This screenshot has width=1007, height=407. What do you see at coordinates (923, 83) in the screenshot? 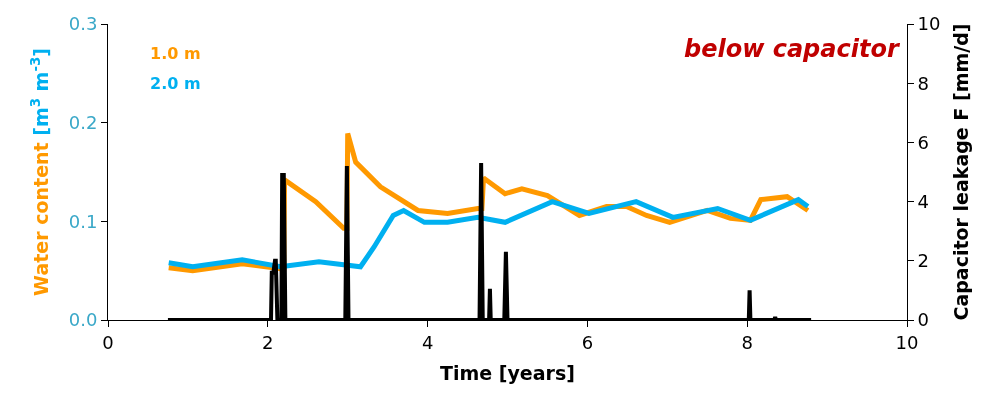
I see `y2-tick-label: 8` at bounding box center [923, 83].